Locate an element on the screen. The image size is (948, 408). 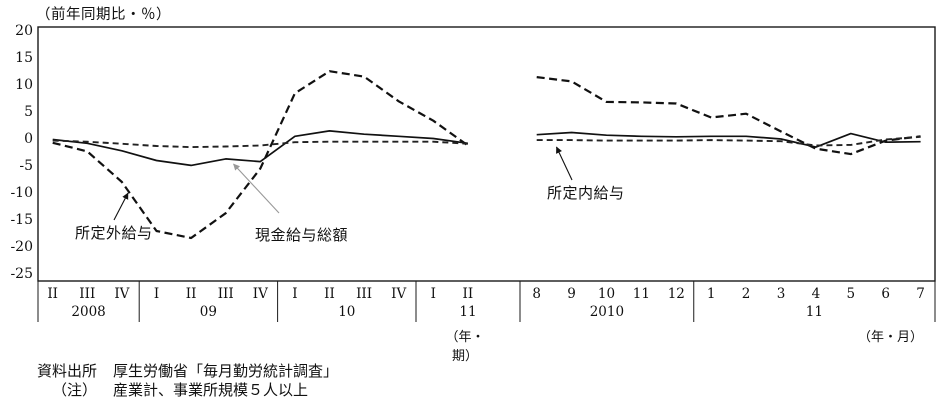
note-row: （注） 産業計、事業所規模５人以上 is located at coordinates (186, 390).